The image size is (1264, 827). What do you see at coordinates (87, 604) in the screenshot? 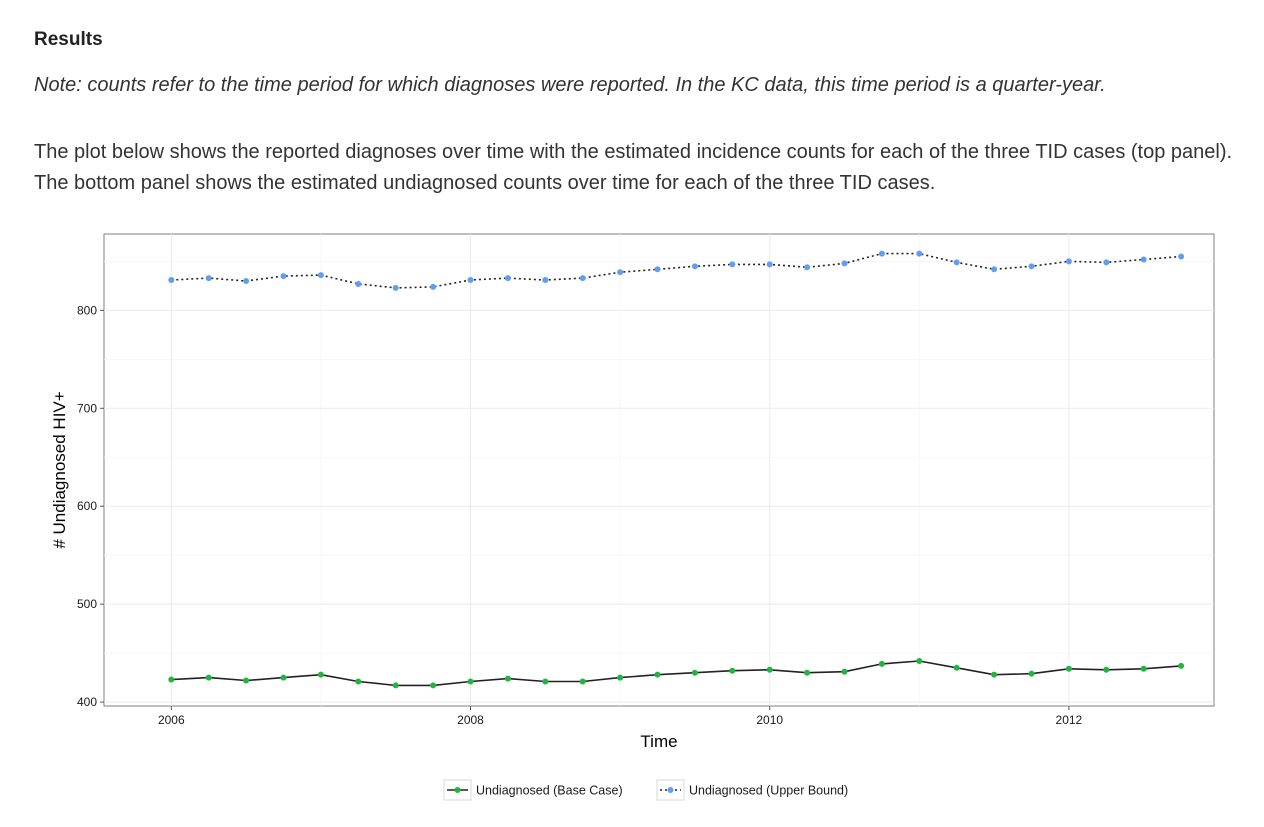
I see `y-tick-label: 500` at bounding box center [87, 604].